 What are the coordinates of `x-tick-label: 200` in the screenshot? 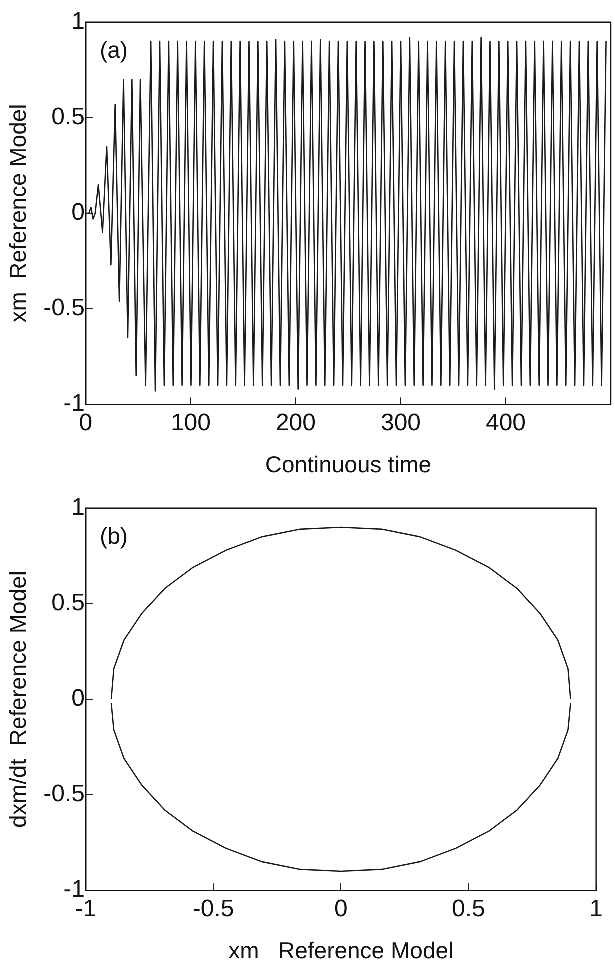 It's located at (296, 423).